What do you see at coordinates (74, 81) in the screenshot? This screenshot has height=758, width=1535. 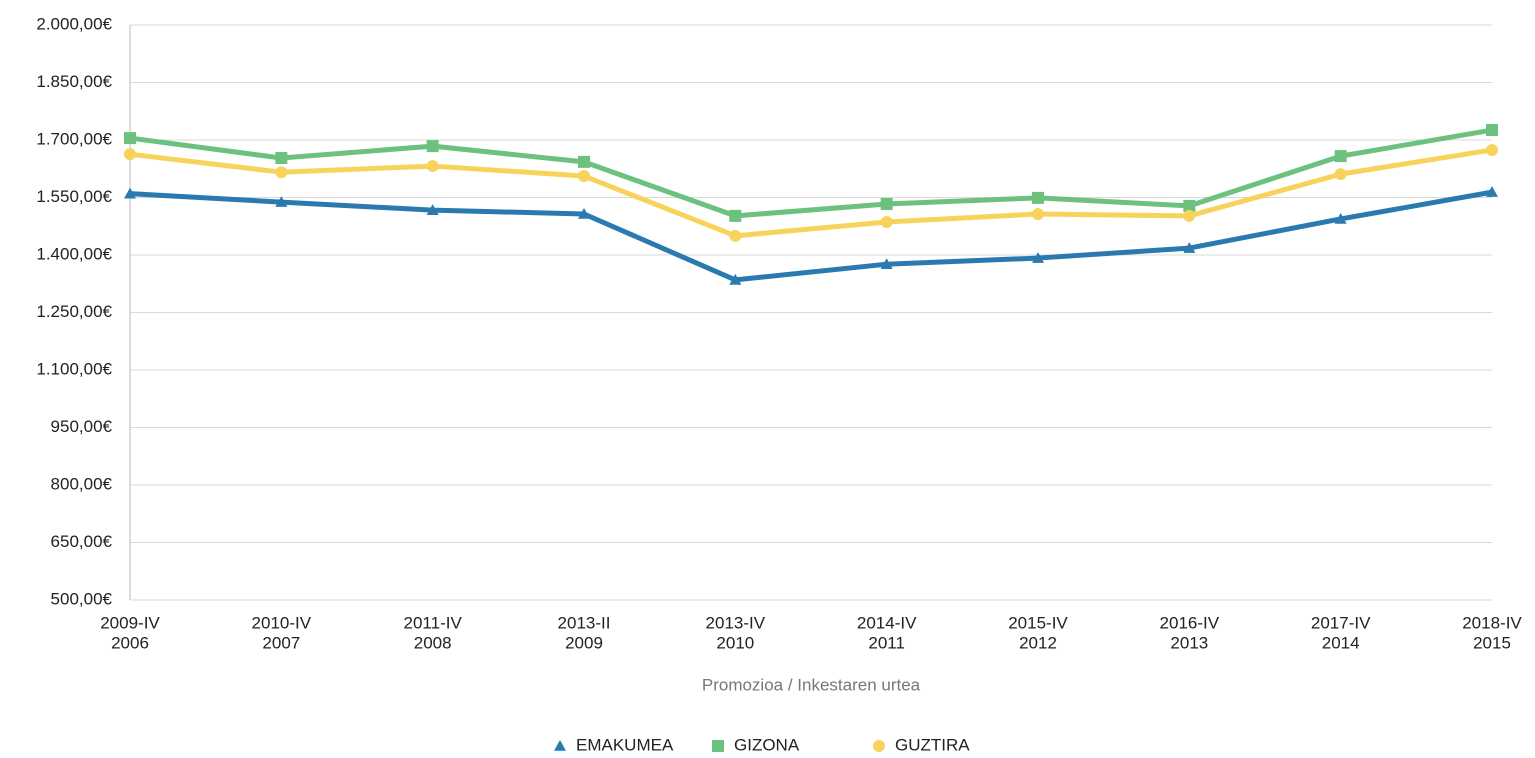 I see `y-tick-label: 1.850,00€` at bounding box center [74, 81].